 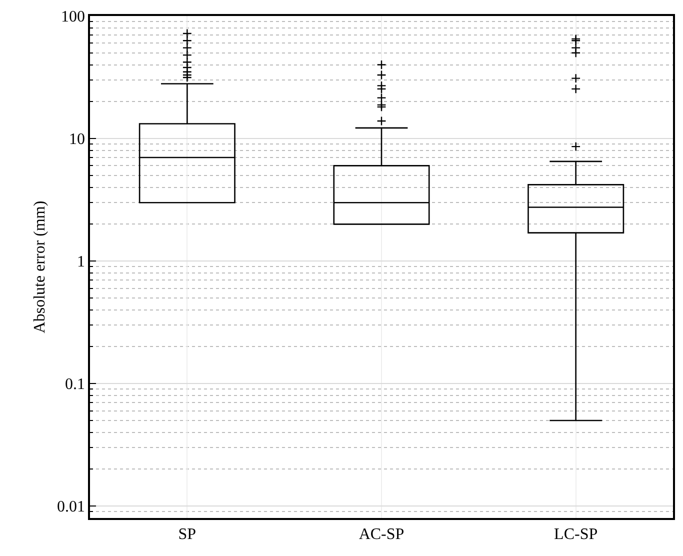 What do you see at coordinates (73, 17) in the screenshot?
I see `y-tick-label: 100` at bounding box center [73, 17].